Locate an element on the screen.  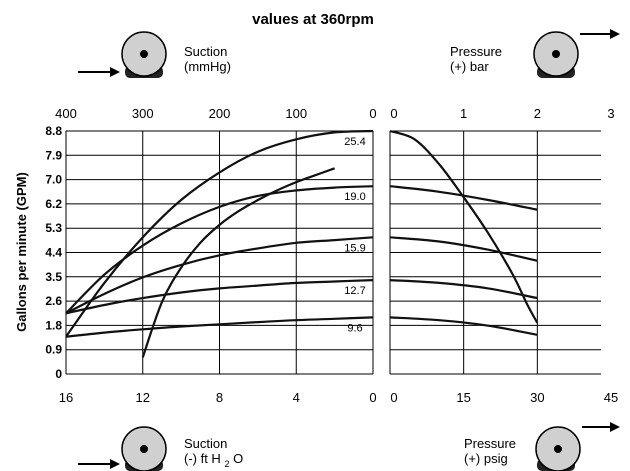
pump-icon-suction-top is located at coordinates (122, 54).